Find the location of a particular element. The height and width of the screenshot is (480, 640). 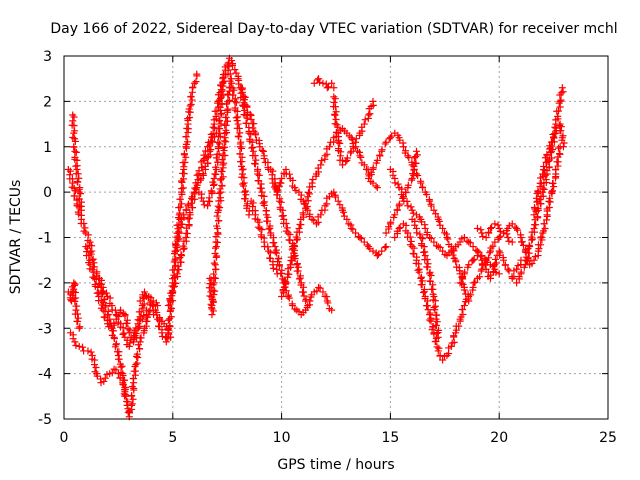

y-tick-label: 0 is located at coordinates (47, 193).